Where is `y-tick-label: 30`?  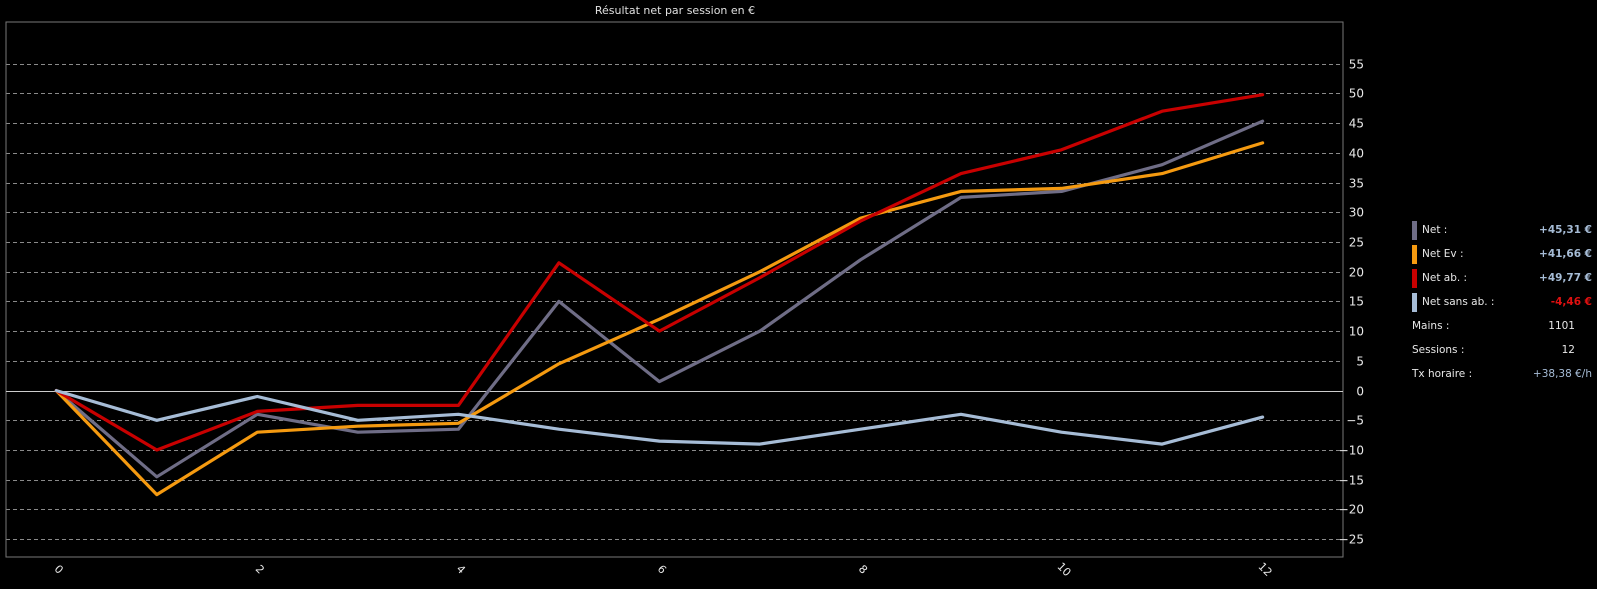 y-tick-label: 30 is located at coordinates (1356, 213).